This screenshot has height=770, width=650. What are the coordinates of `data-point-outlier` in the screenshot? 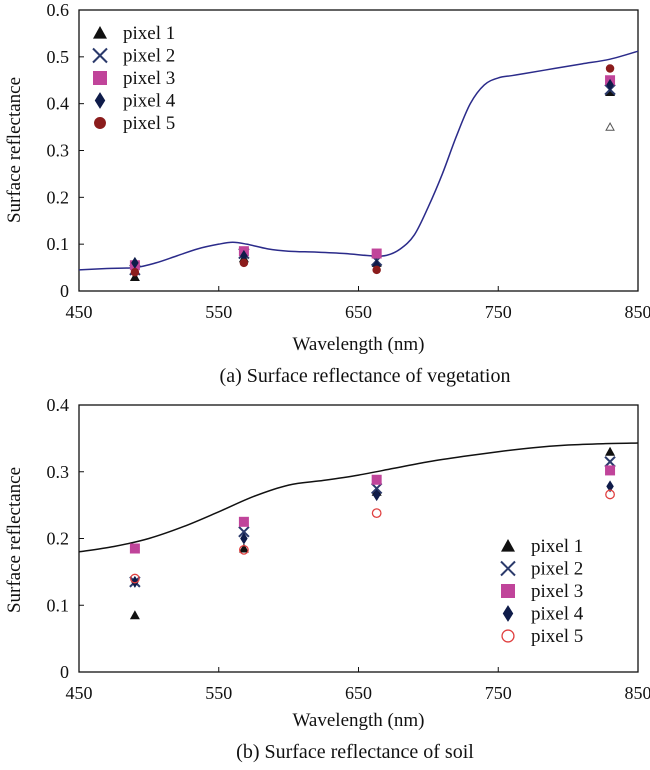 It's located at (610, 126).